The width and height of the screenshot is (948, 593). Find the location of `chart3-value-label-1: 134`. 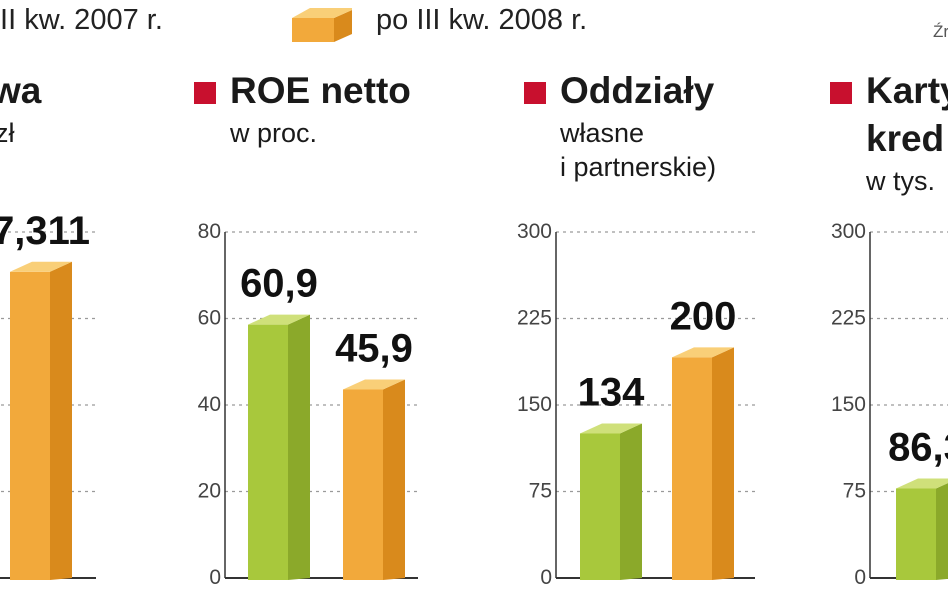

chart3-value-label-1: 134 is located at coordinates (611, 392).